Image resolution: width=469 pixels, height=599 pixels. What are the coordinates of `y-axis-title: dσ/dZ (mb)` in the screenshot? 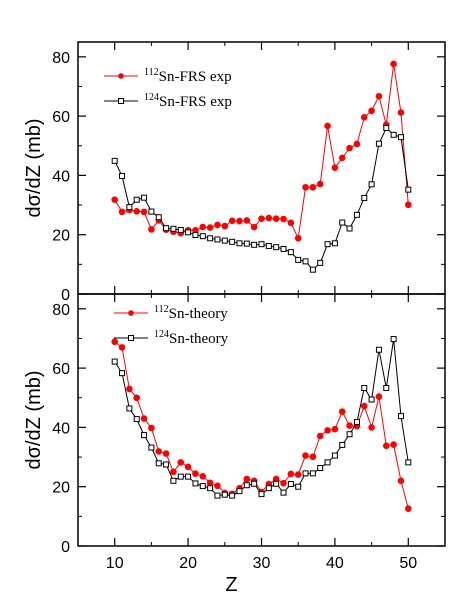 It's located at (34, 167).